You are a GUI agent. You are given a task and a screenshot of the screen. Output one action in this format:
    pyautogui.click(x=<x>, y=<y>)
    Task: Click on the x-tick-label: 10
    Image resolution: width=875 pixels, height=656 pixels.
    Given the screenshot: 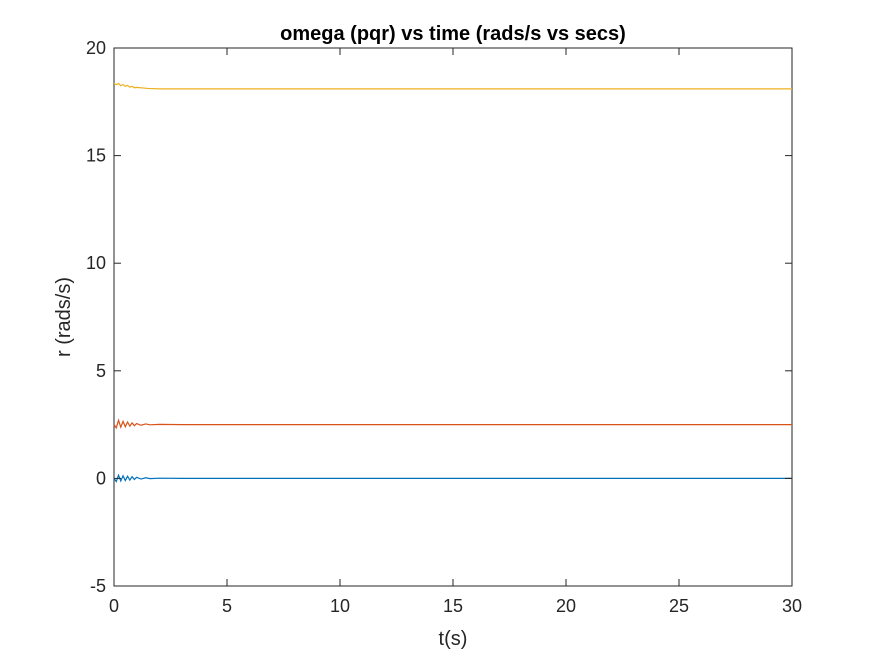 What is the action you would take?
    pyautogui.click(x=340, y=606)
    